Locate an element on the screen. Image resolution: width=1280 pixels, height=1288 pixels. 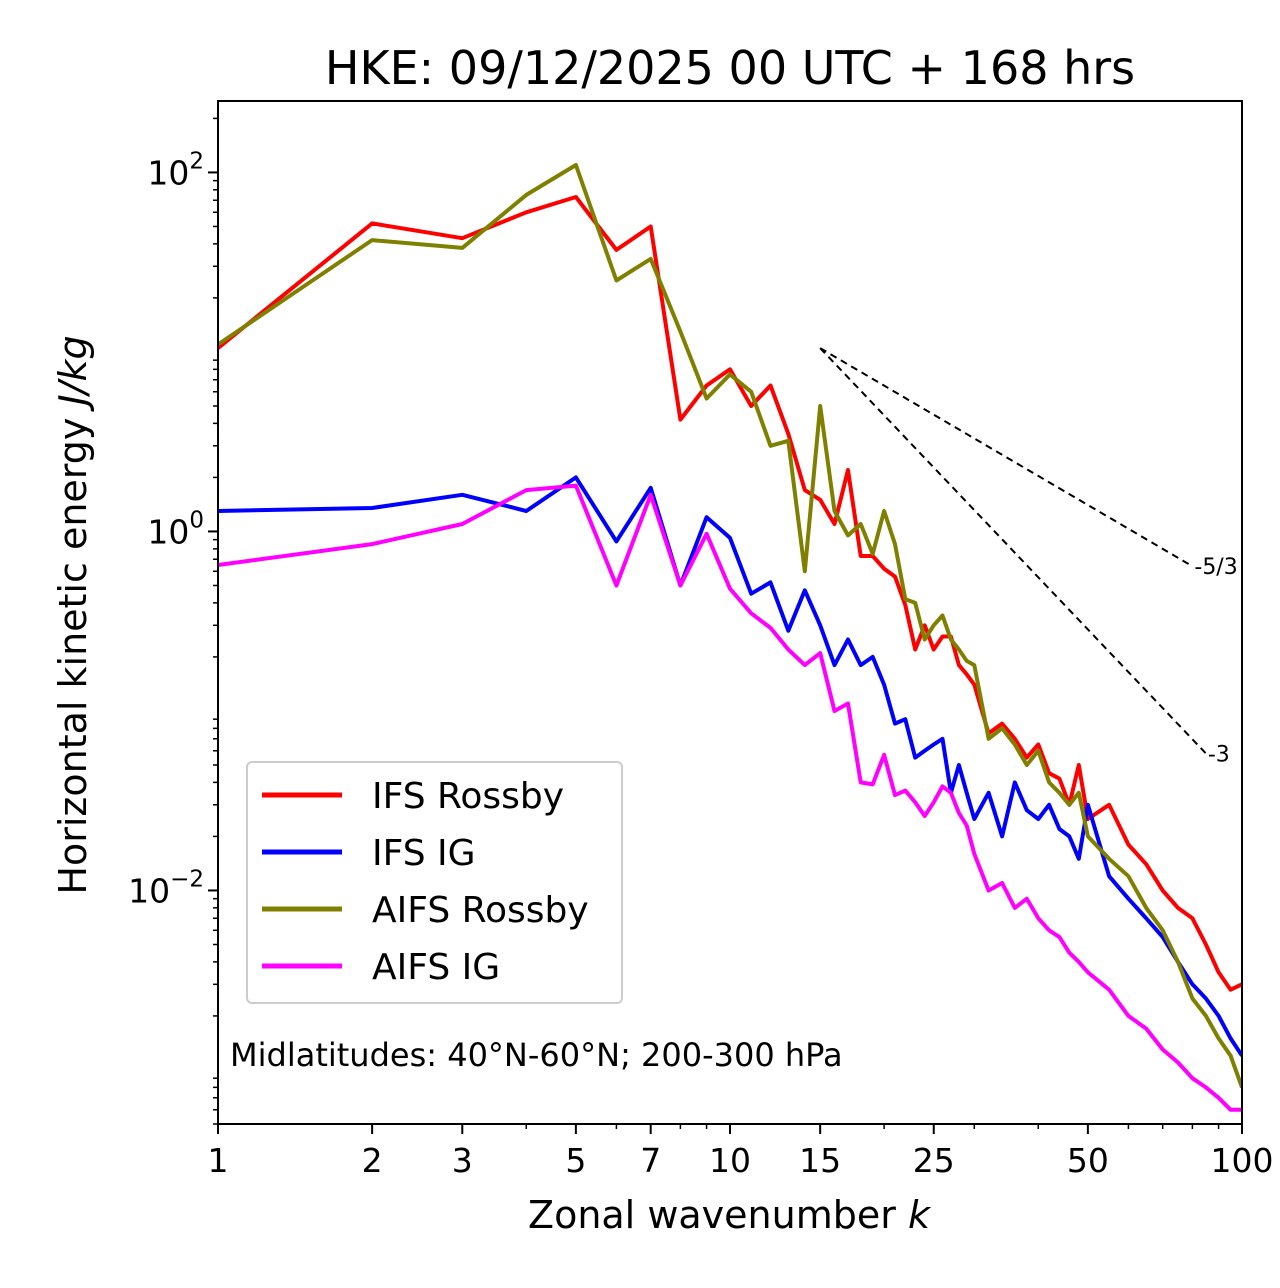
x-tick-label: 25 is located at coordinates (934, 1160).